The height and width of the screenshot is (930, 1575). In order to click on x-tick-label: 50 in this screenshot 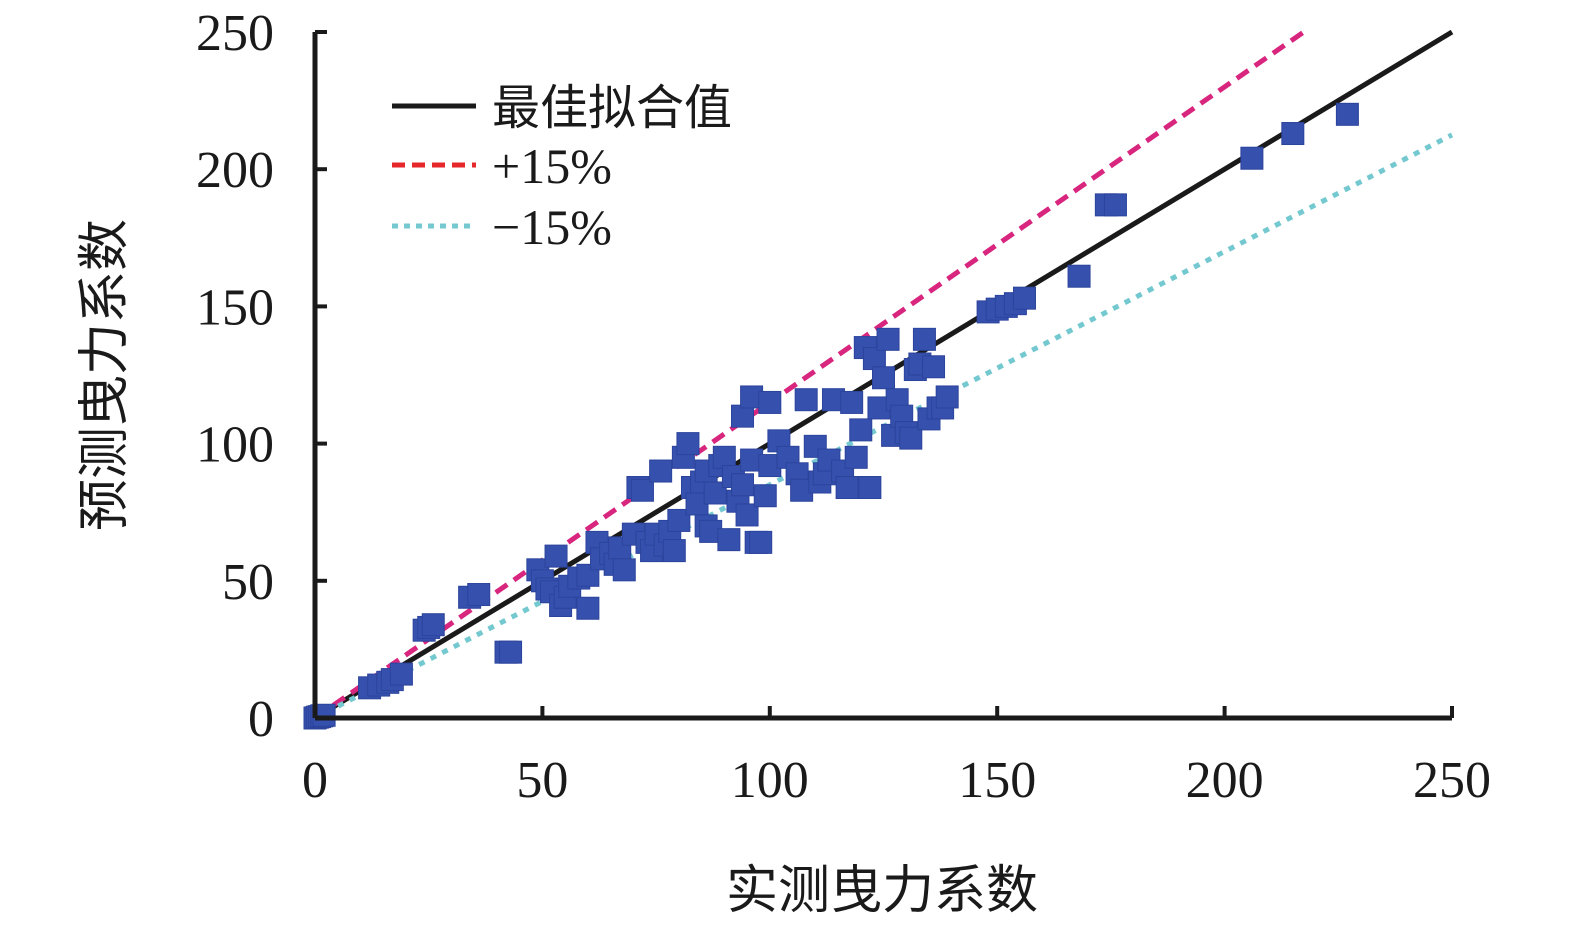, I will do `click(542, 780)`.